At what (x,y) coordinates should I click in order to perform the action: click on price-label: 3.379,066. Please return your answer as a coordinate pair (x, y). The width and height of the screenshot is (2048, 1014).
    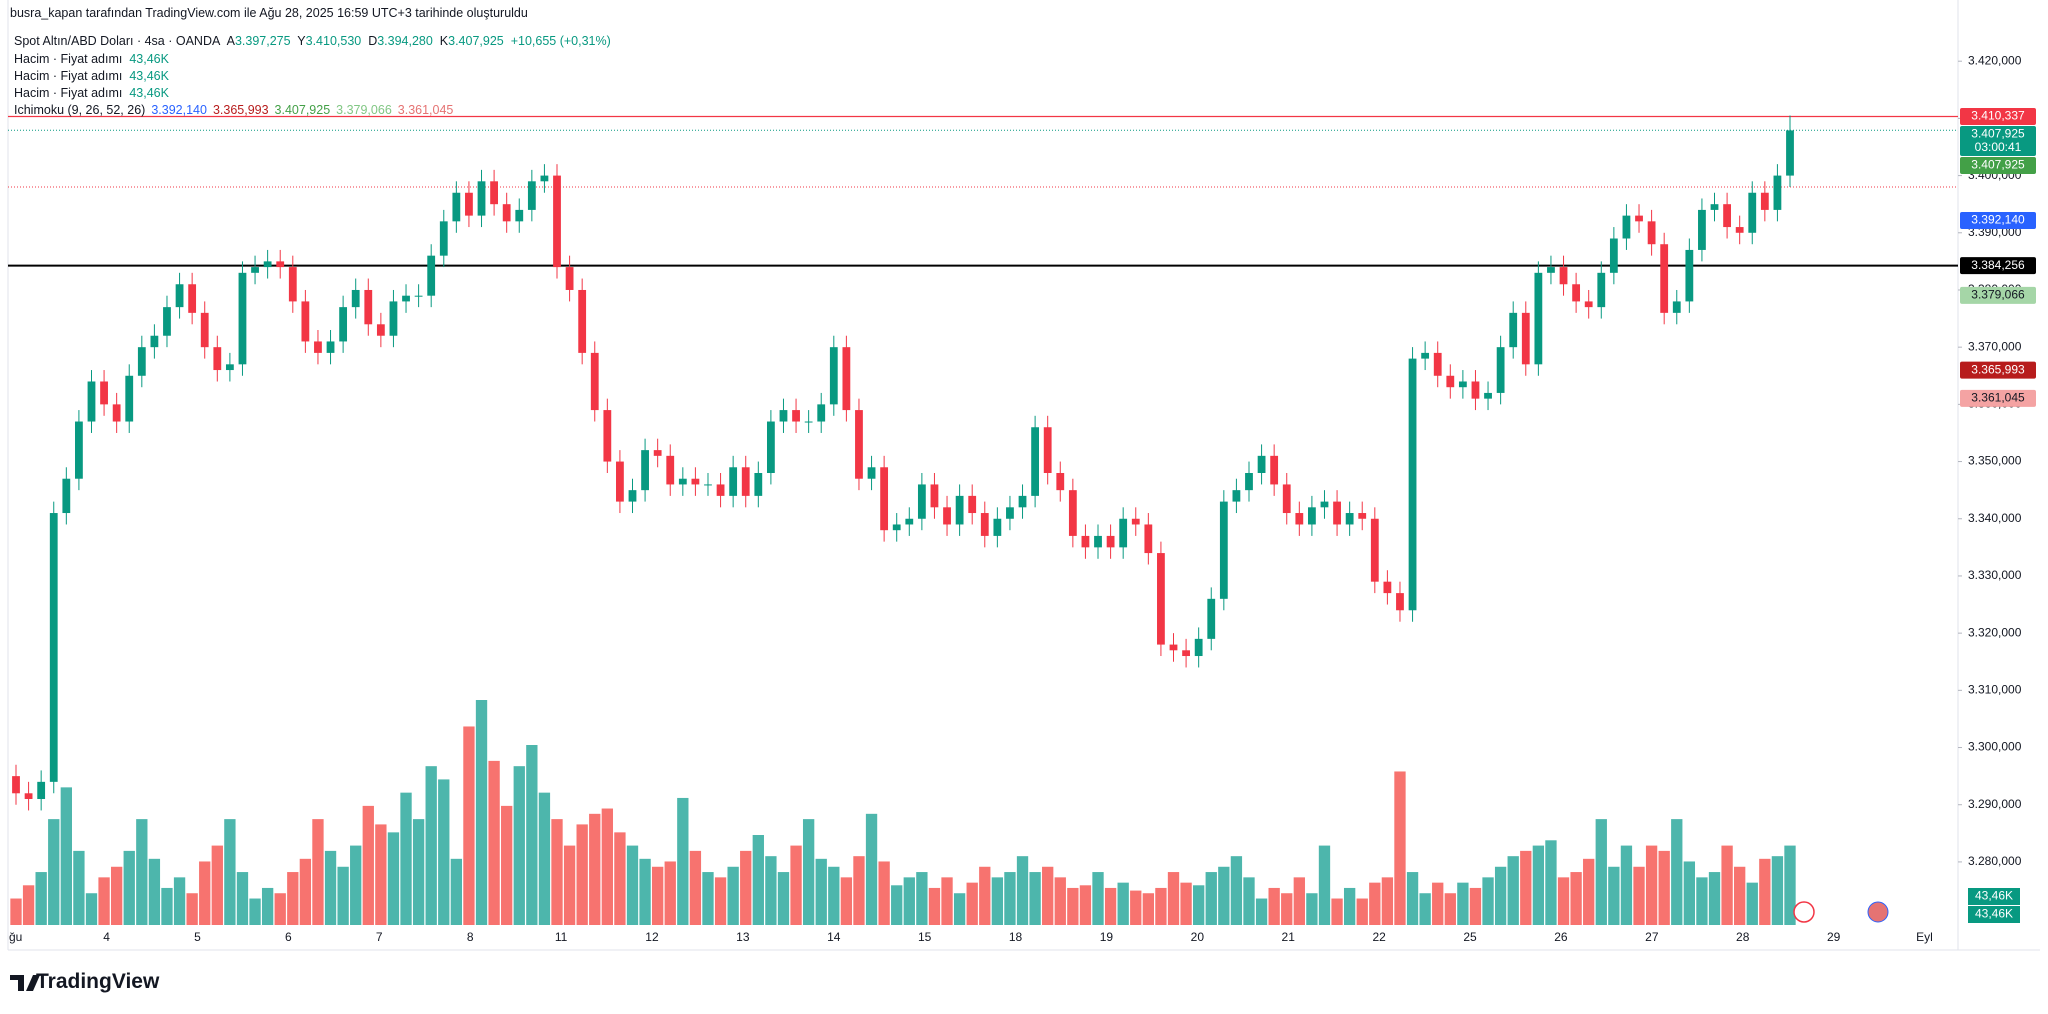
    Looking at the image, I should click on (1998, 294).